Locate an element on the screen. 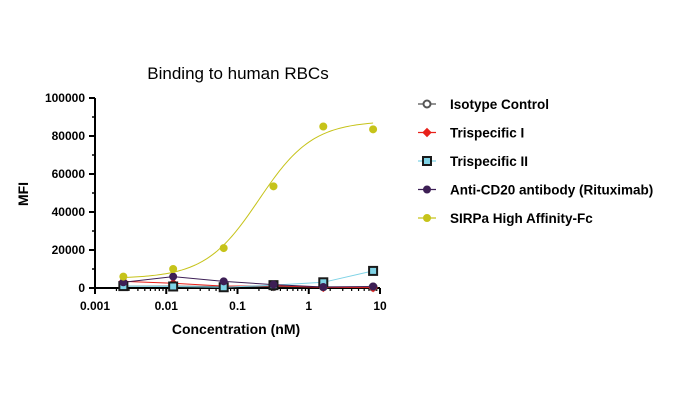 This screenshot has width=700, height=400. y-tick-label: 40000 is located at coordinates (69, 212).